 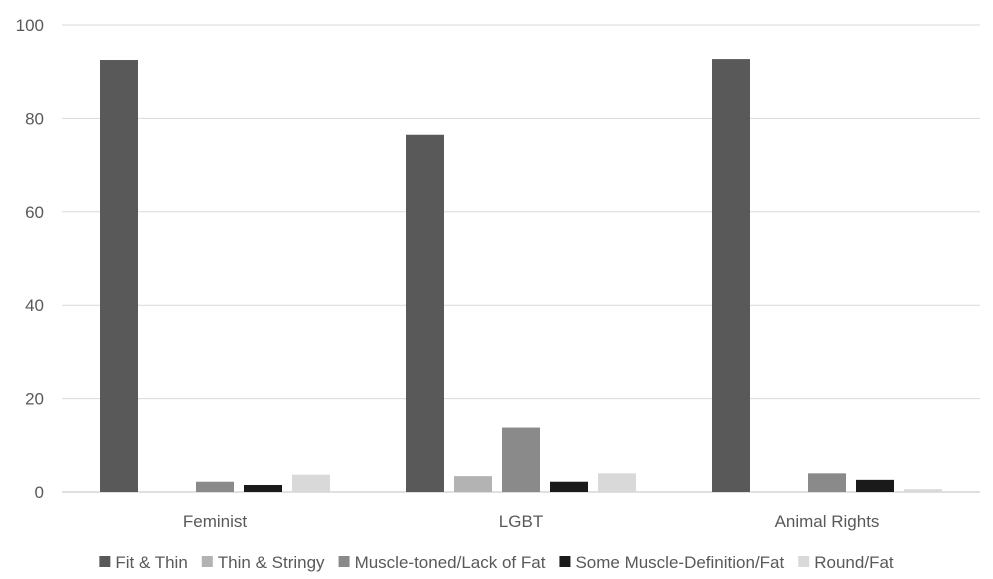 What do you see at coordinates (30, 25) in the screenshot?
I see `y-tick-label: 100` at bounding box center [30, 25].